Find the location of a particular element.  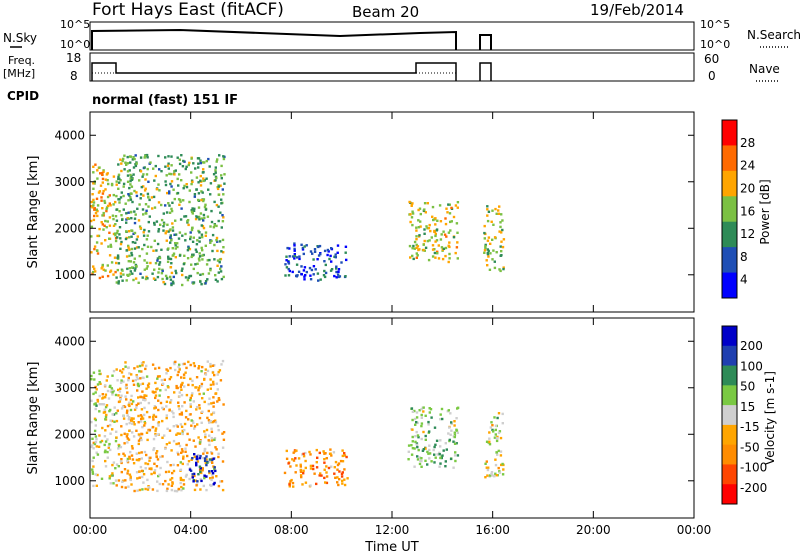

noise-right-tick-high: 10^5 is located at coordinates (715, 24).